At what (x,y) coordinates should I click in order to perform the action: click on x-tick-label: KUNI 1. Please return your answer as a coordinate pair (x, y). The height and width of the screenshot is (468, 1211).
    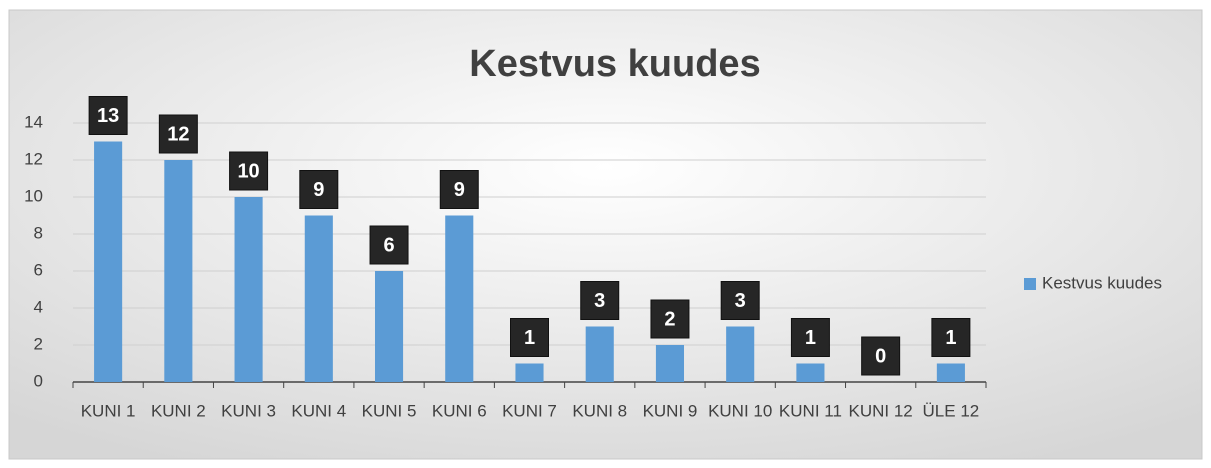
    Looking at the image, I should click on (108, 410).